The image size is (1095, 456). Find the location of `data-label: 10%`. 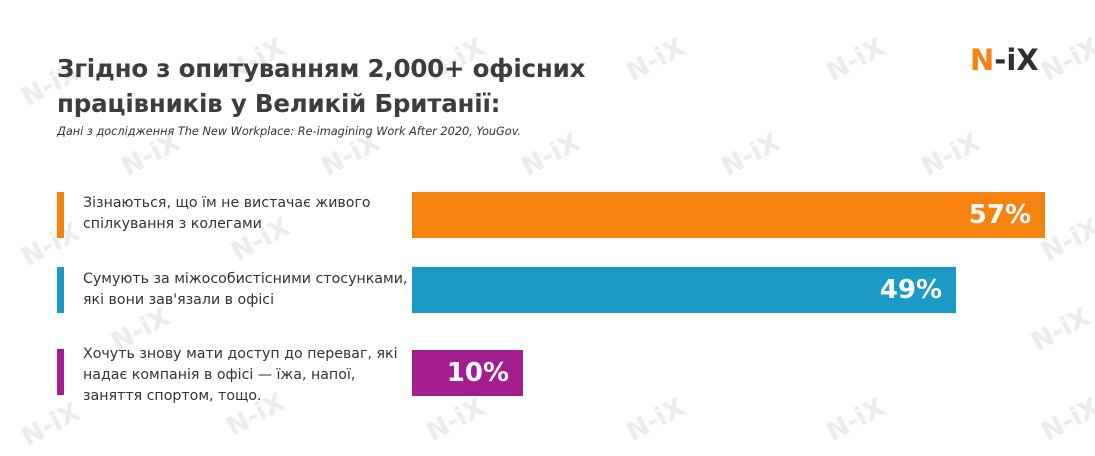

data-label: 10% is located at coordinates (477, 373).